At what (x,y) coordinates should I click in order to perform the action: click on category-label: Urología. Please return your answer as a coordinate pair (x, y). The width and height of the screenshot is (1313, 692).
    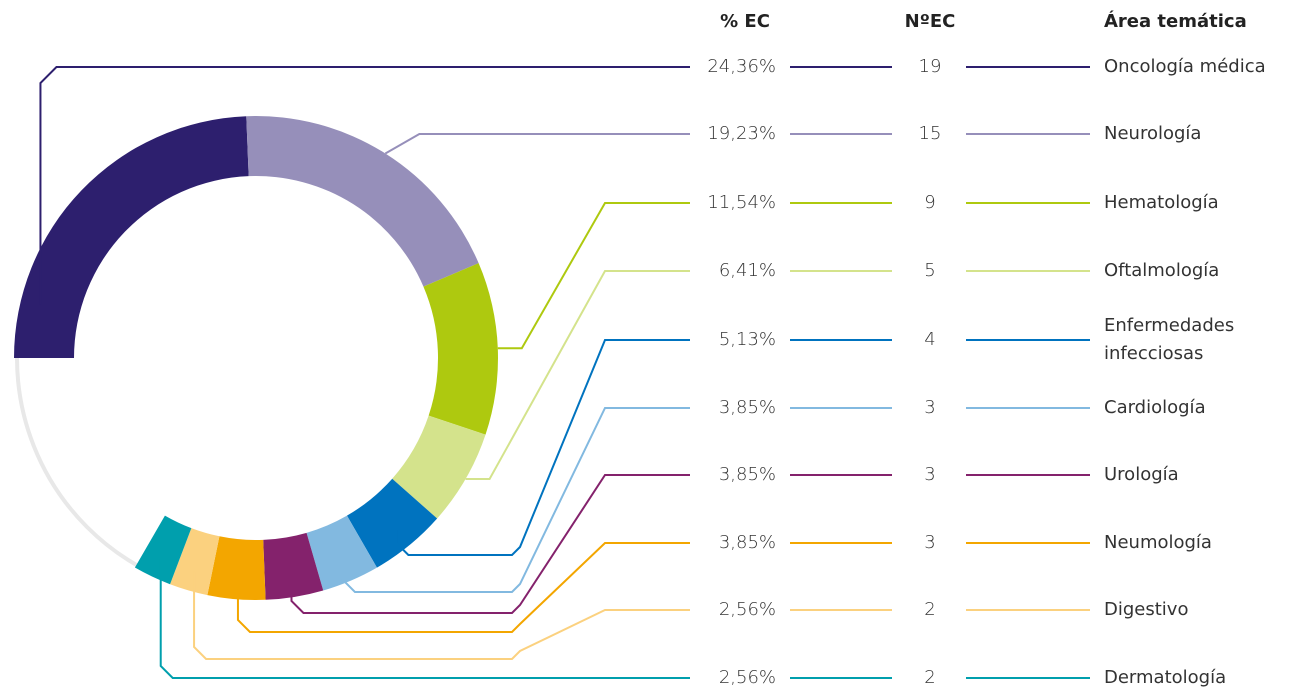
    Looking at the image, I should click on (1141, 474).